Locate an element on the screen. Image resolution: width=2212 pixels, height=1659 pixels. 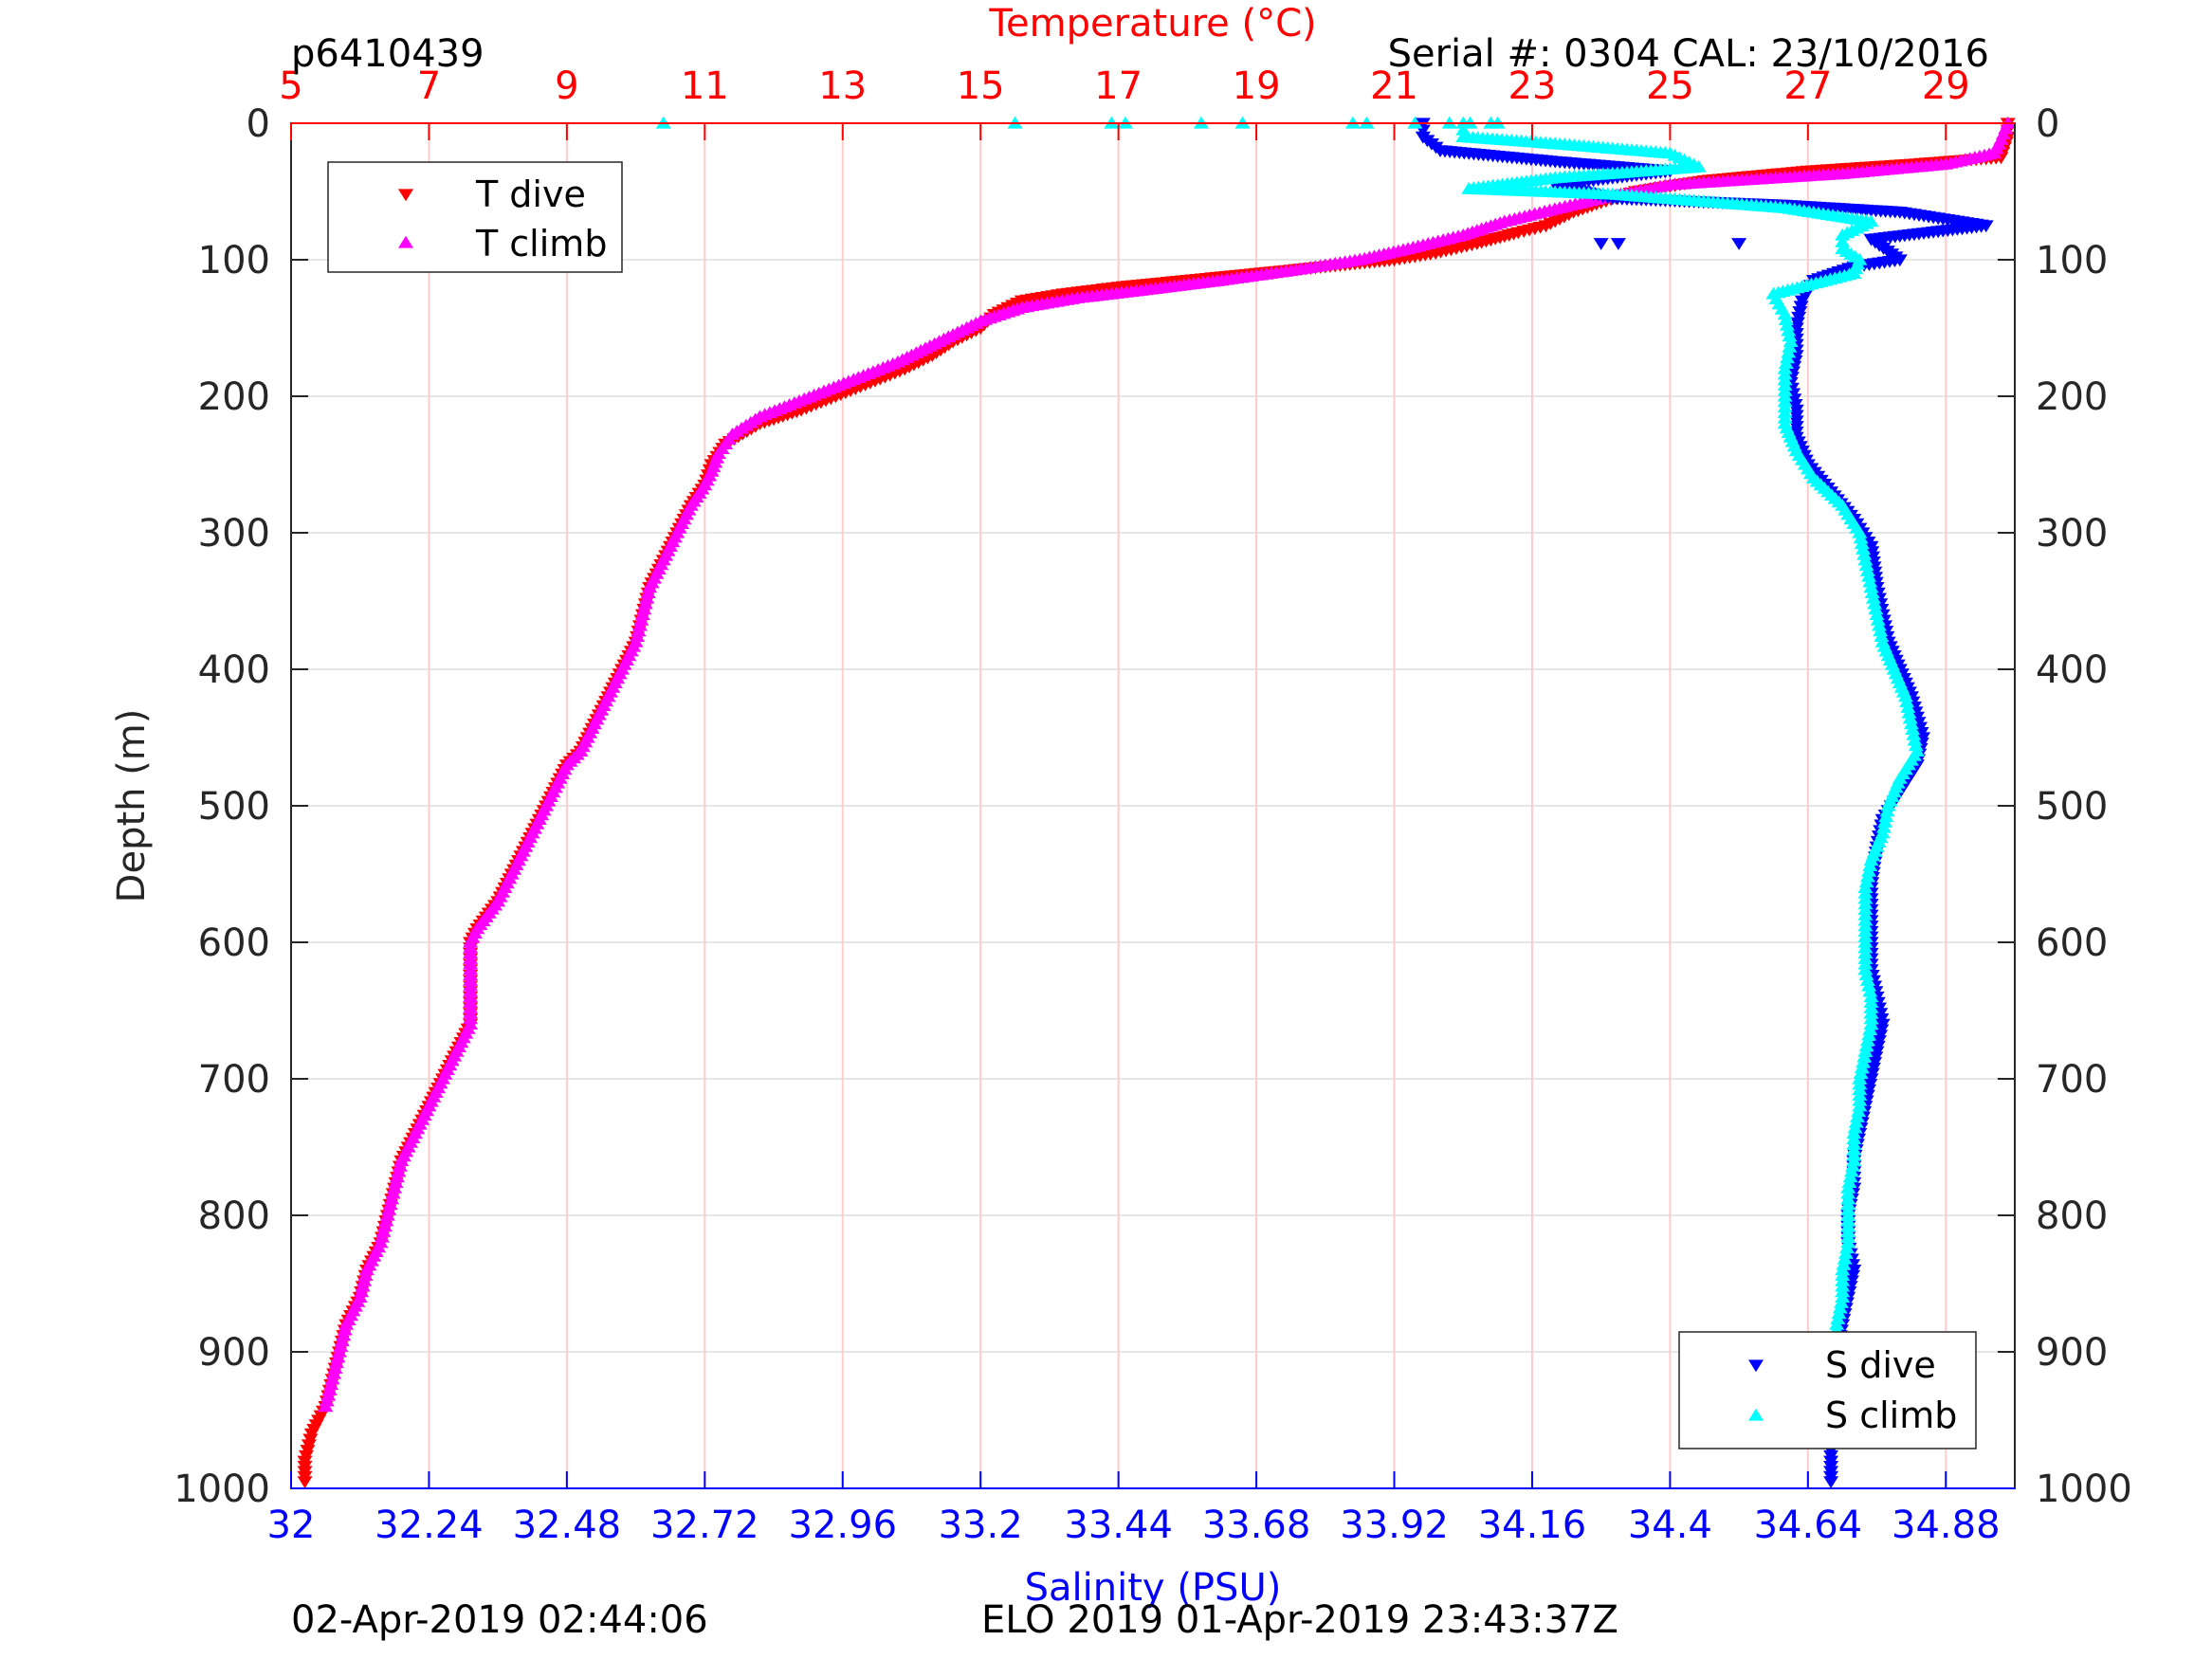
depth-axis-title: Depth (m) is located at coordinates (132, 806).